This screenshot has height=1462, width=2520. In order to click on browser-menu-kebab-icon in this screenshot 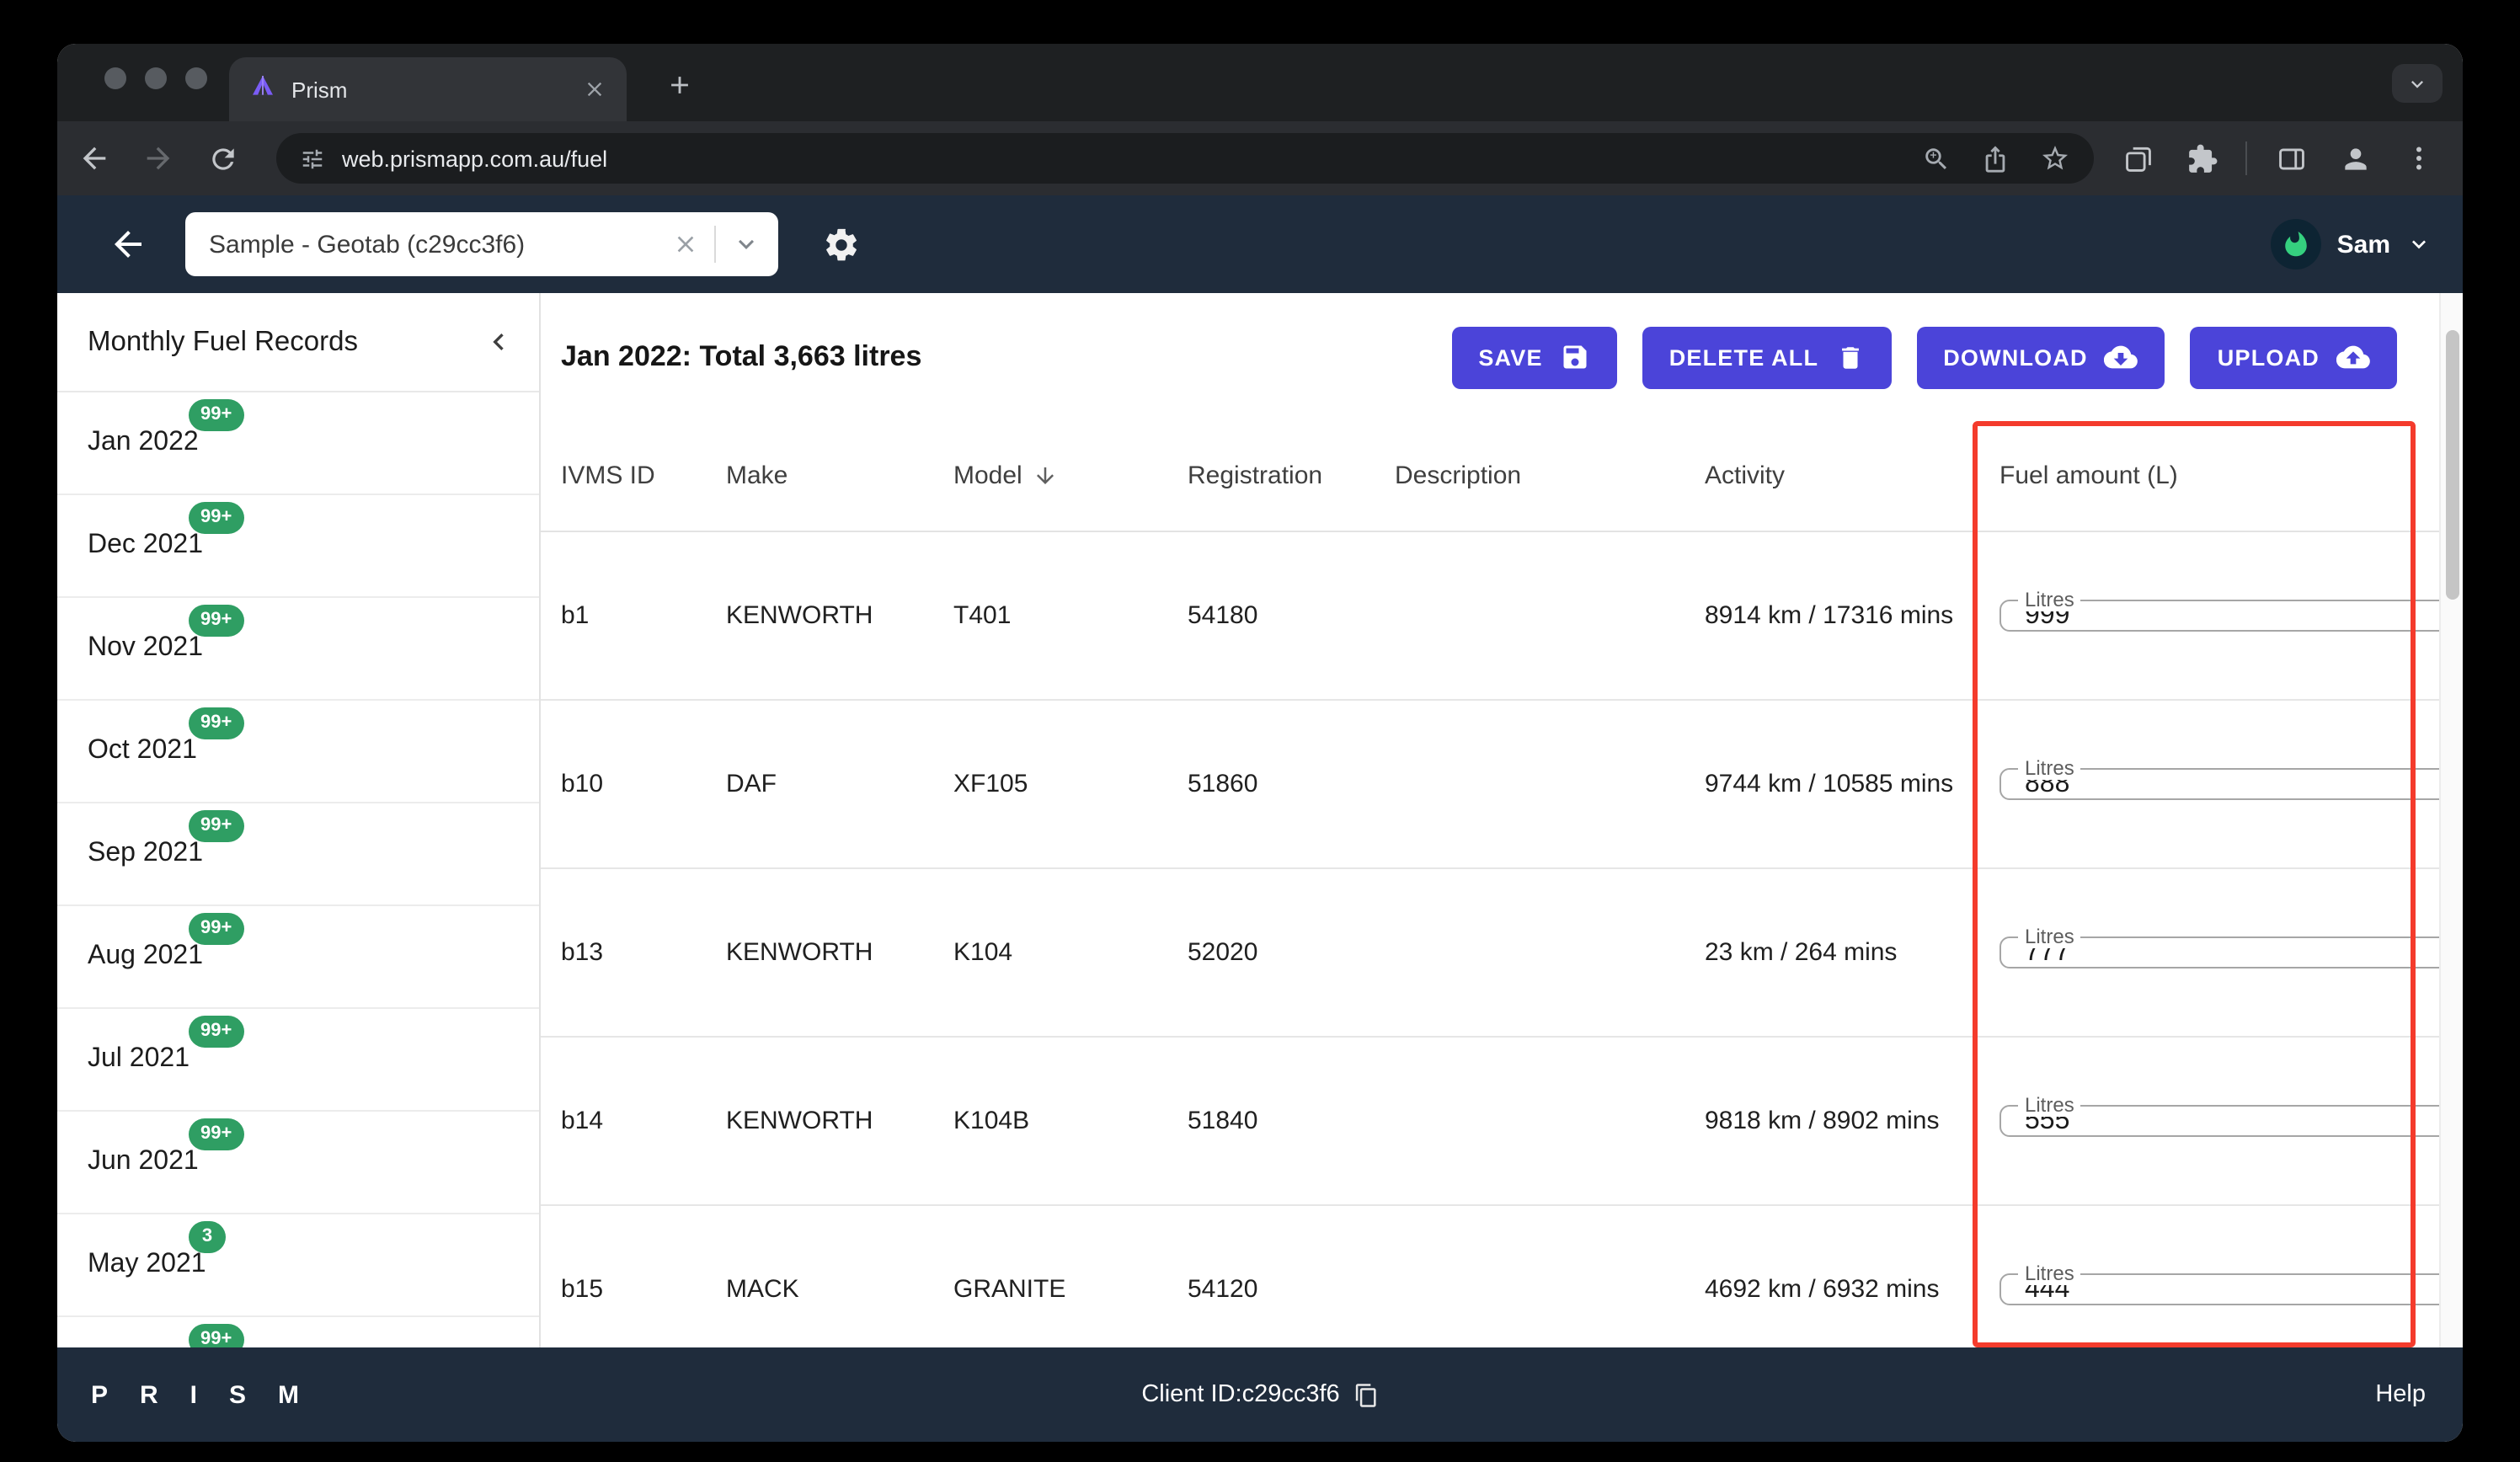, I will do `click(2419, 158)`.